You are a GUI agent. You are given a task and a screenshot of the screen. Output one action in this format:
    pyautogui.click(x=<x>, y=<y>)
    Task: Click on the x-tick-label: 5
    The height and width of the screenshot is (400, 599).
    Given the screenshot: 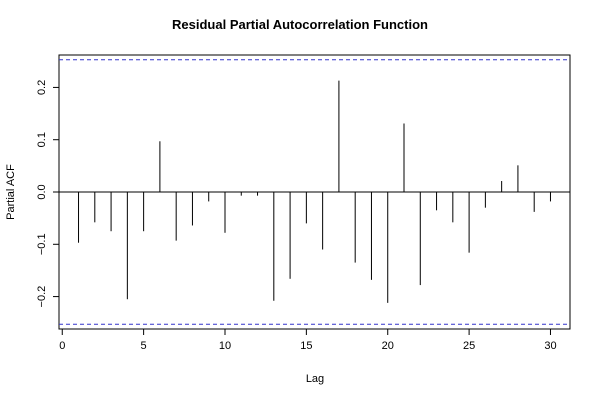 What is the action you would take?
    pyautogui.click(x=144, y=346)
    